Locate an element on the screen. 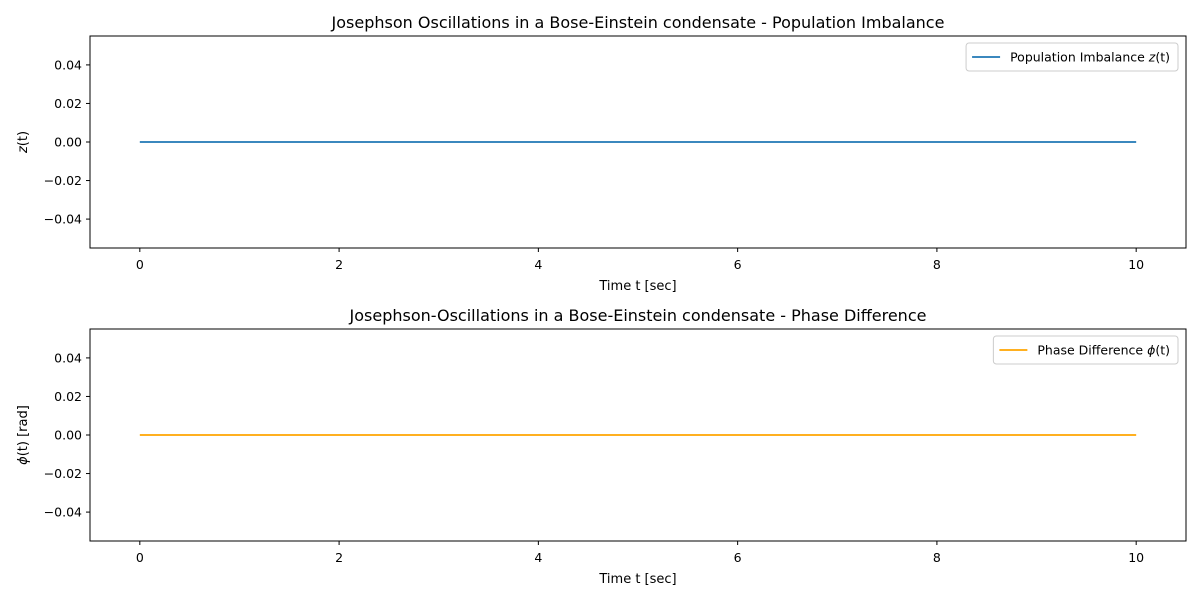 Image resolution: width=1200 pixels, height=600 pixels. legend: Population Imbalance z(t) is located at coordinates (1072, 57).